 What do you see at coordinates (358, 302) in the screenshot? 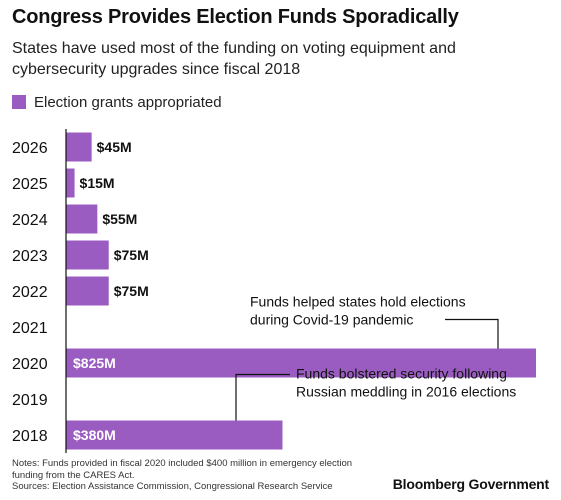
I see `annotation-text: Funds helped states hold elections` at bounding box center [358, 302].